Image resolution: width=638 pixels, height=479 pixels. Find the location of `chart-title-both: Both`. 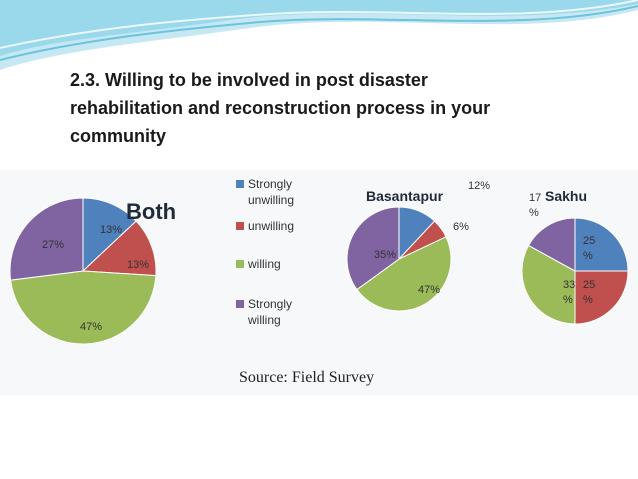

chart-title-both: Both is located at coordinates (151, 211).